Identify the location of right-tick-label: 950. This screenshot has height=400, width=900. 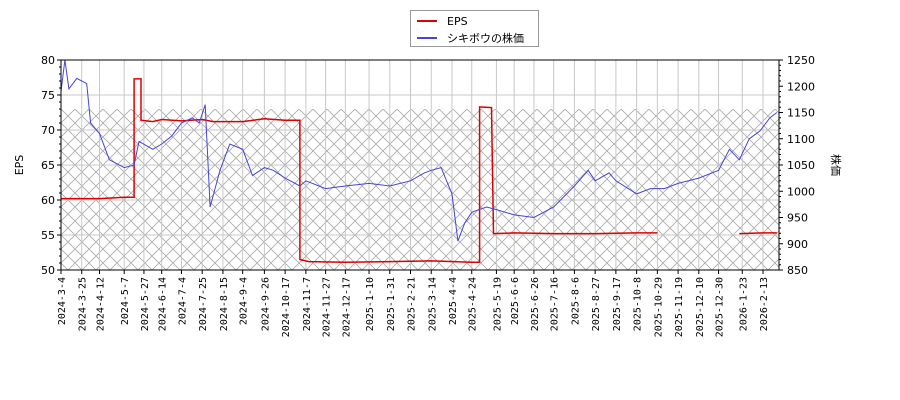
(797, 218).